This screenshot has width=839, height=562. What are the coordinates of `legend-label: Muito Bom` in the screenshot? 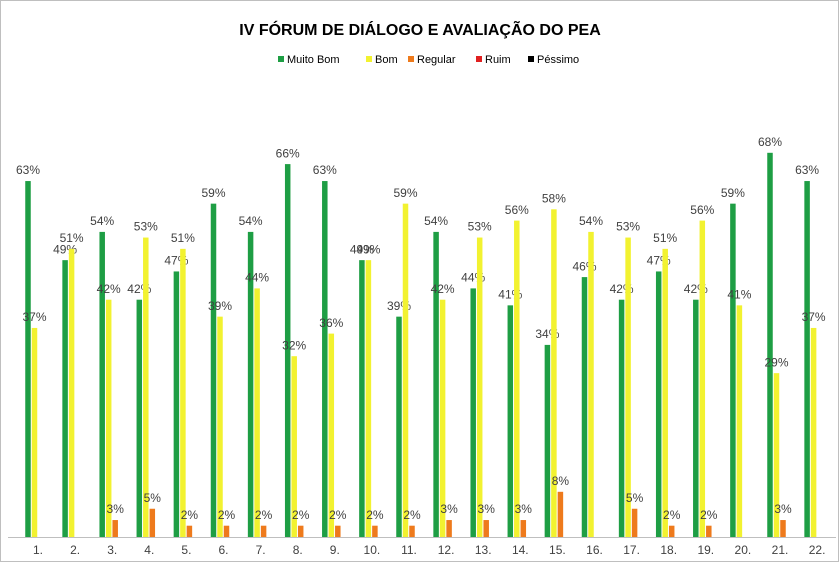 It's located at (313, 60).